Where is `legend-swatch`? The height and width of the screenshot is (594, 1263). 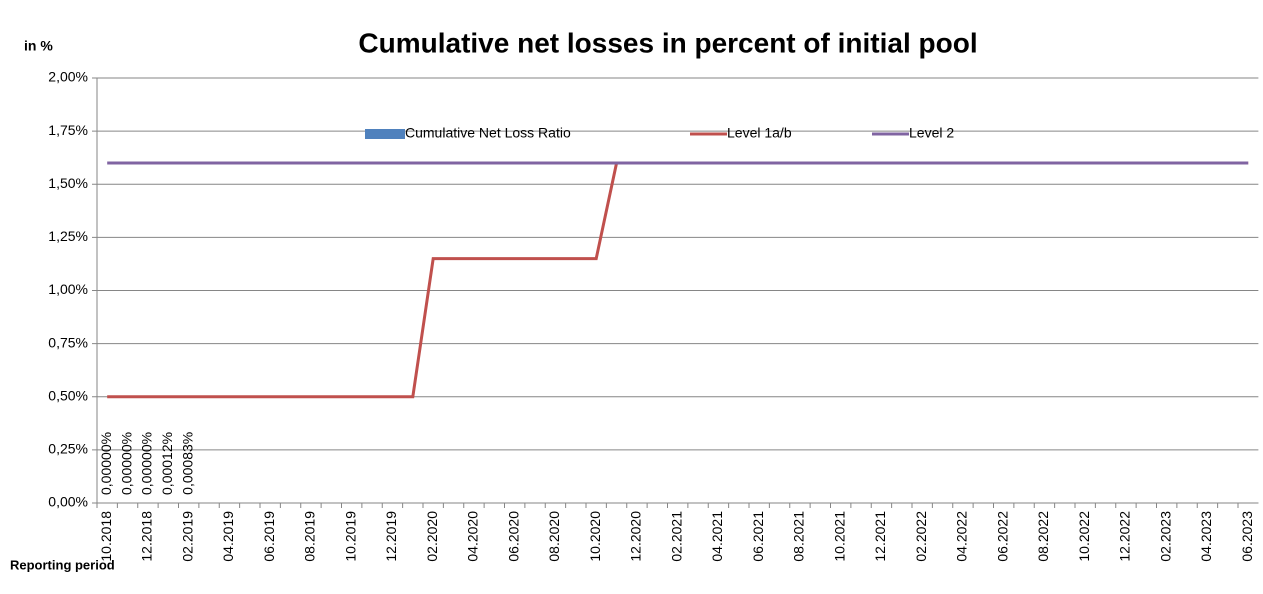 legend-swatch is located at coordinates (385, 134).